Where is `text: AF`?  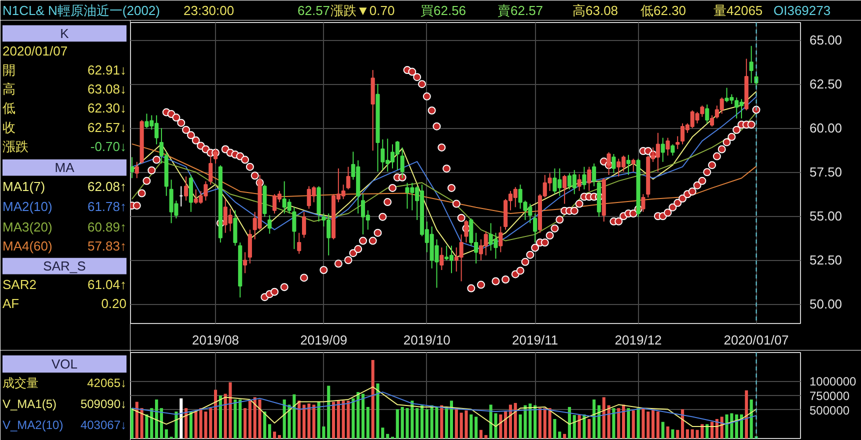
text: AF is located at coordinates (11, 303).